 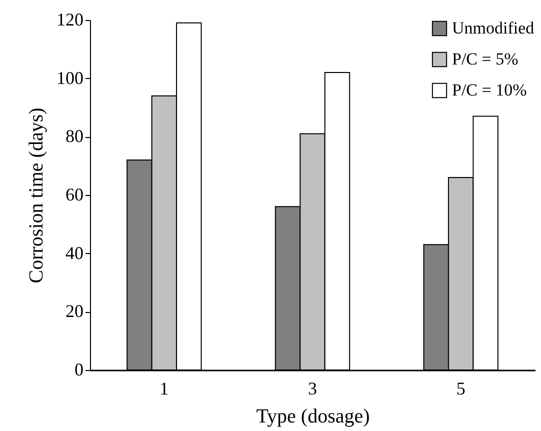 What do you see at coordinates (75, 194) in the screenshot?
I see `y-tick-label: 60` at bounding box center [75, 194].